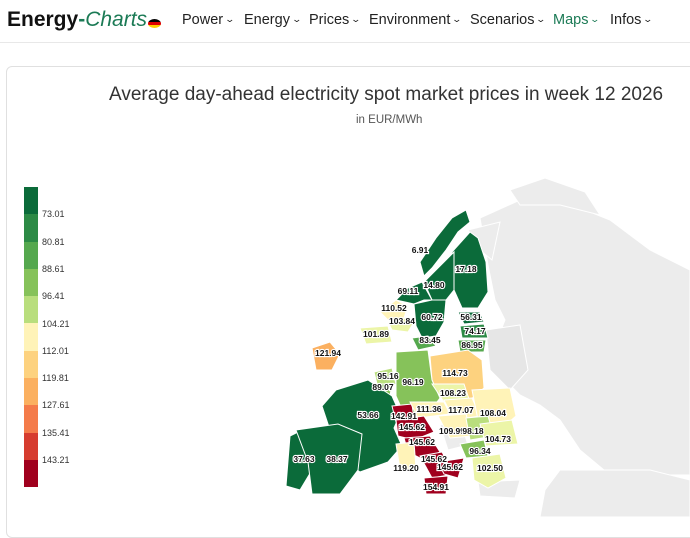 The height and width of the screenshot is (538, 690). Describe the element at coordinates (493, 413) in the screenshot. I see `price-label-romania: 108.04` at that location.